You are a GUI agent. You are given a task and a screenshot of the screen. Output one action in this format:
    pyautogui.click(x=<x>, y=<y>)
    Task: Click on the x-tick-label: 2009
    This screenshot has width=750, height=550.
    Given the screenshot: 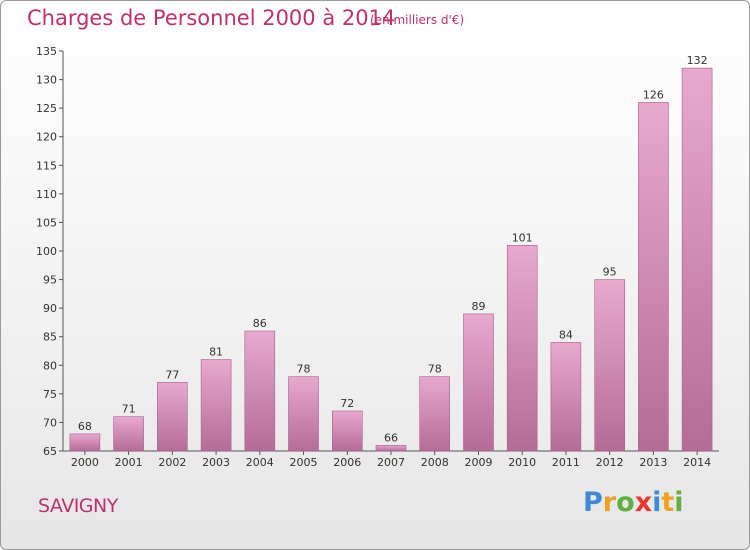 What is the action you would take?
    pyautogui.click(x=478, y=462)
    